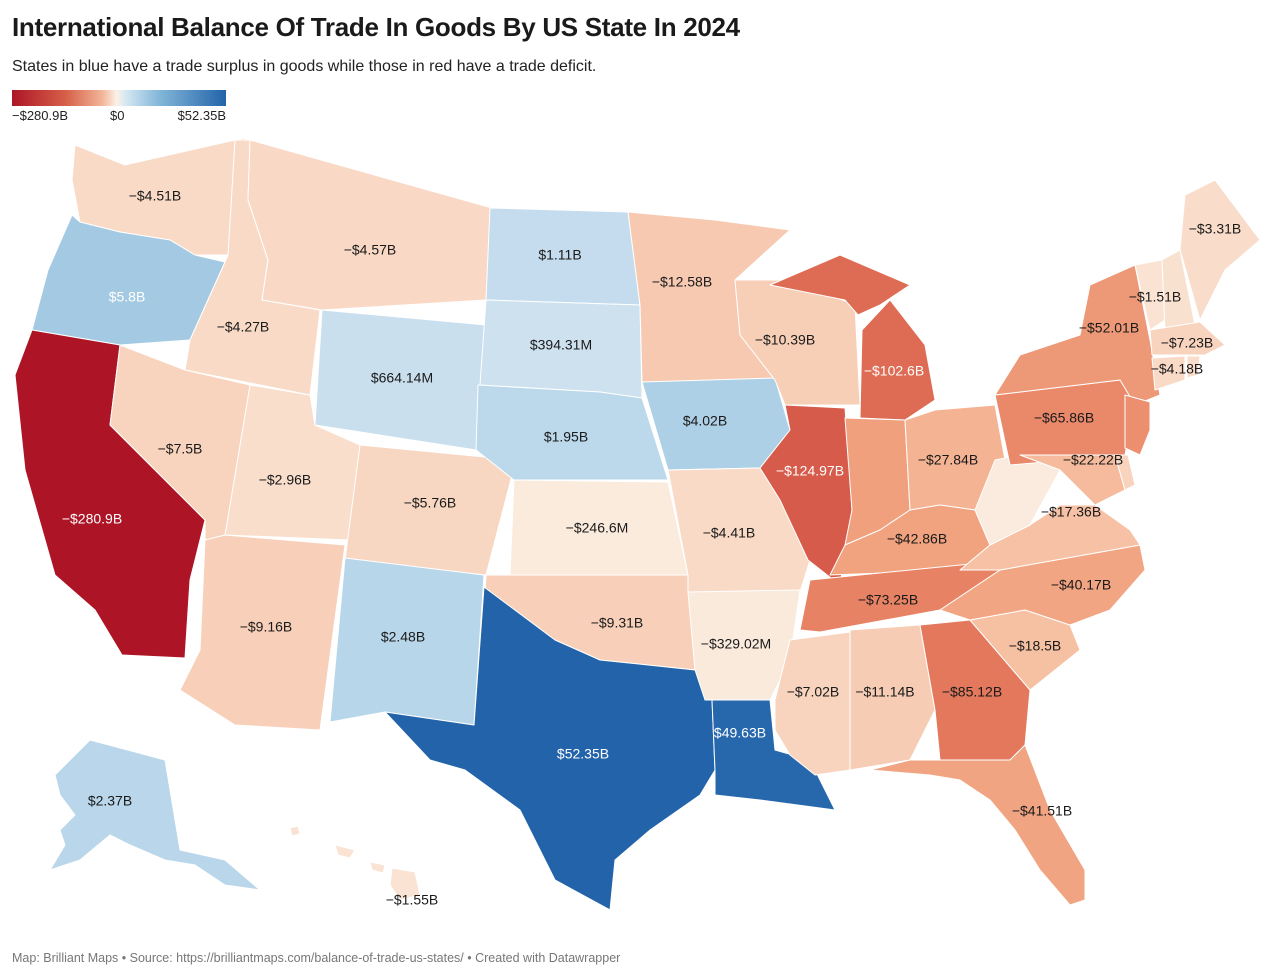 This screenshot has height=980, width=1280. I want to click on state-label-GA: −$85.12B, so click(972, 692).